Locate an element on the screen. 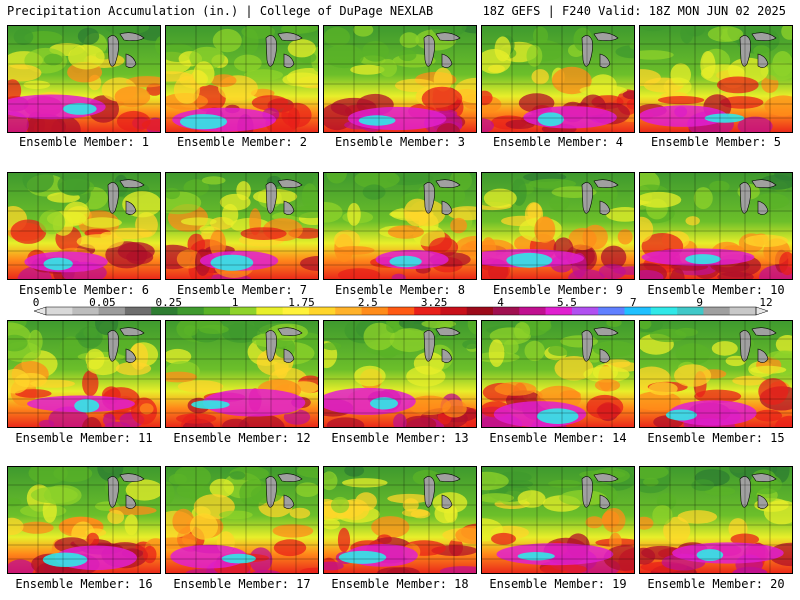 This screenshot has width=800, height=600. ensemble-member-label: Ensemble Member: 20 is located at coordinates (716, 584).